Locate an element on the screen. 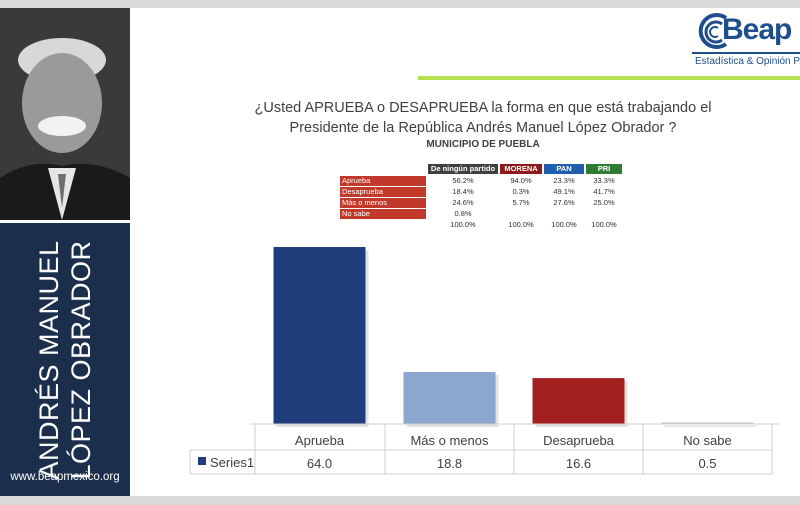 This screenshot has height=505, width=800. crosstab-header: PAN is located at coordinates (564, 169).